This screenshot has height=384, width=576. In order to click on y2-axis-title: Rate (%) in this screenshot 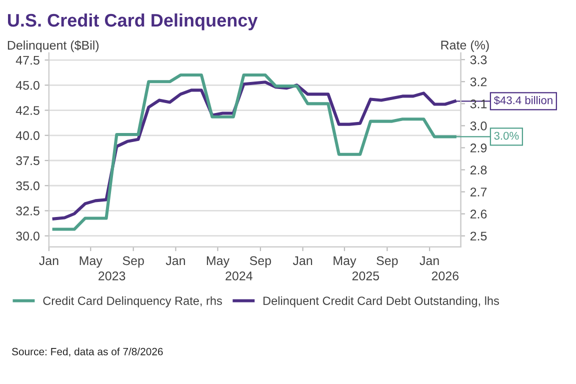, I will do `click(465, 46)`.